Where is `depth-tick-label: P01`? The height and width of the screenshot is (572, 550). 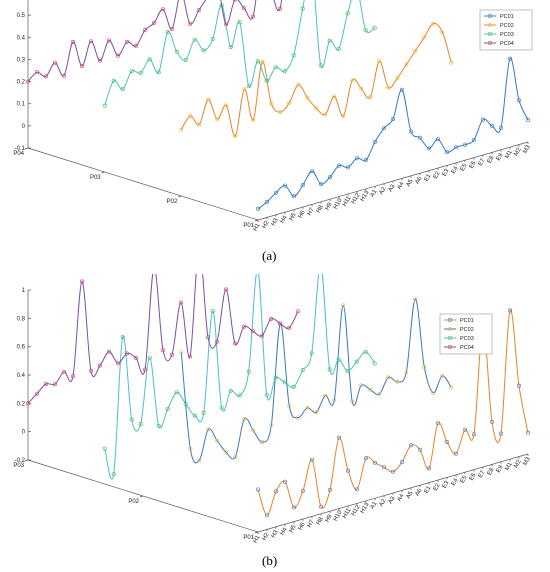 depth-tick-label: P01 is located at coordinates (248, 226).